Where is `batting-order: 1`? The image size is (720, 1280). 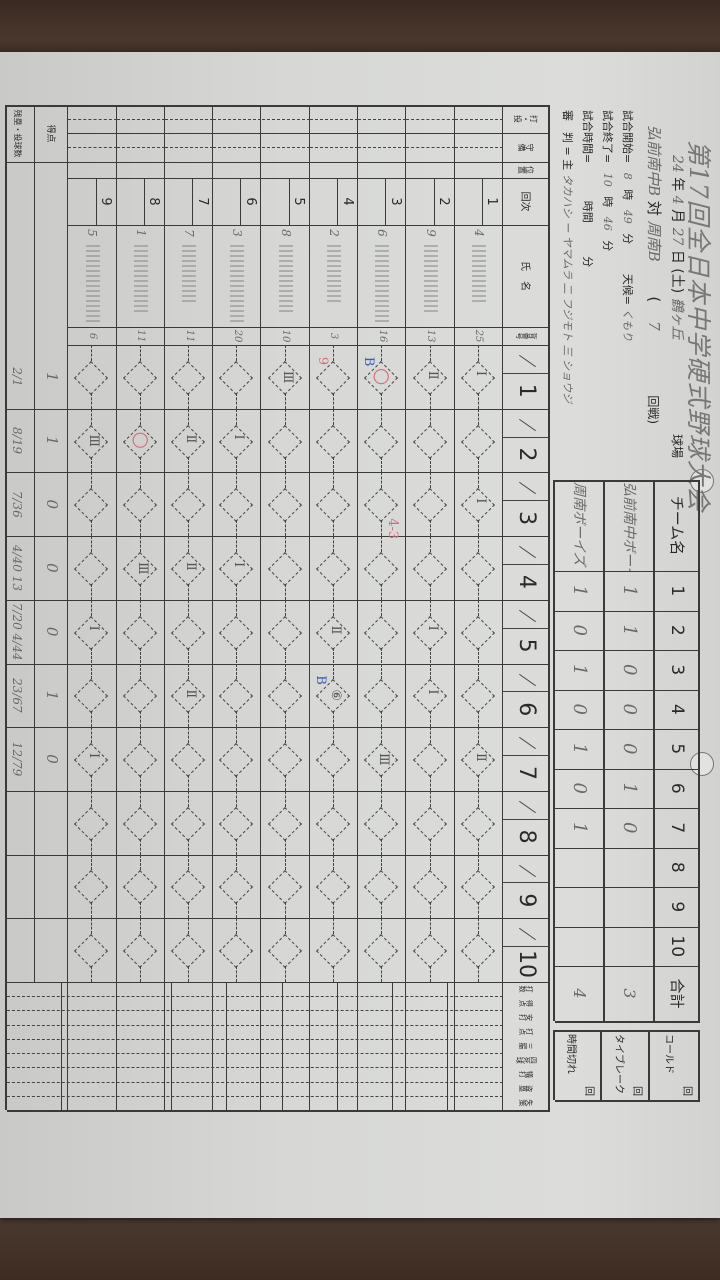
batting-order: 1 is located at coordinates (492, 201).